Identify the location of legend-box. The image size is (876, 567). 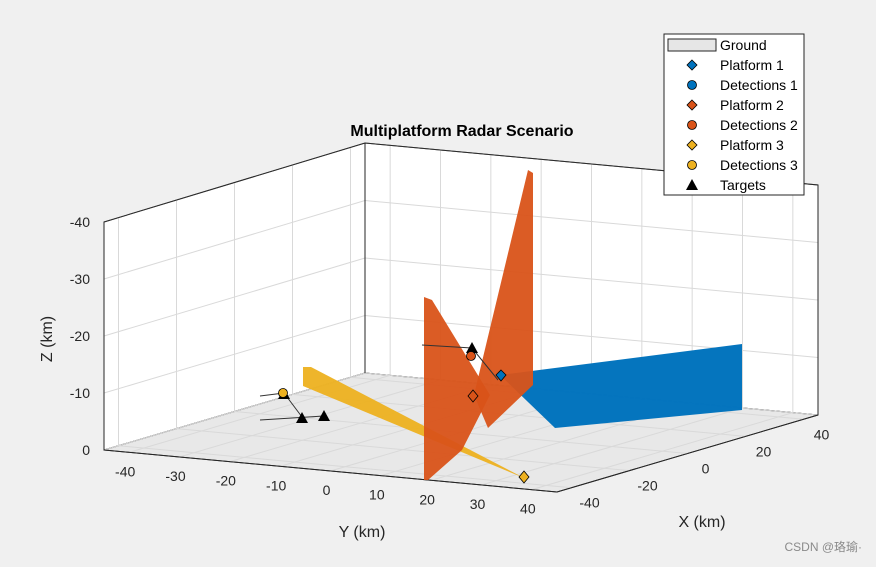
(734, 114).